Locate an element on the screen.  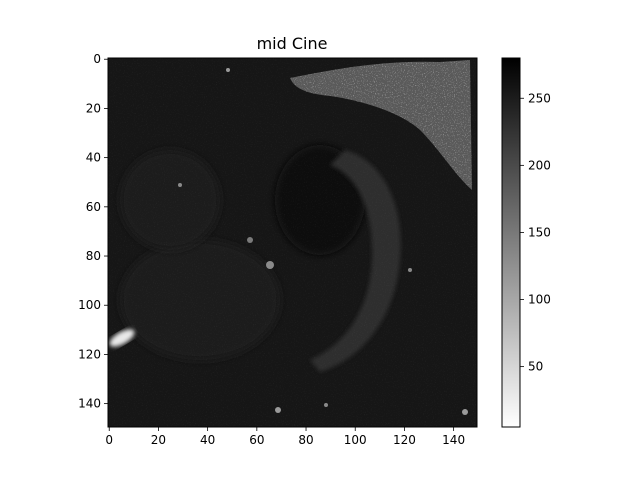
colorbar-tick-label: 100 is located at coordinates (539, 300).